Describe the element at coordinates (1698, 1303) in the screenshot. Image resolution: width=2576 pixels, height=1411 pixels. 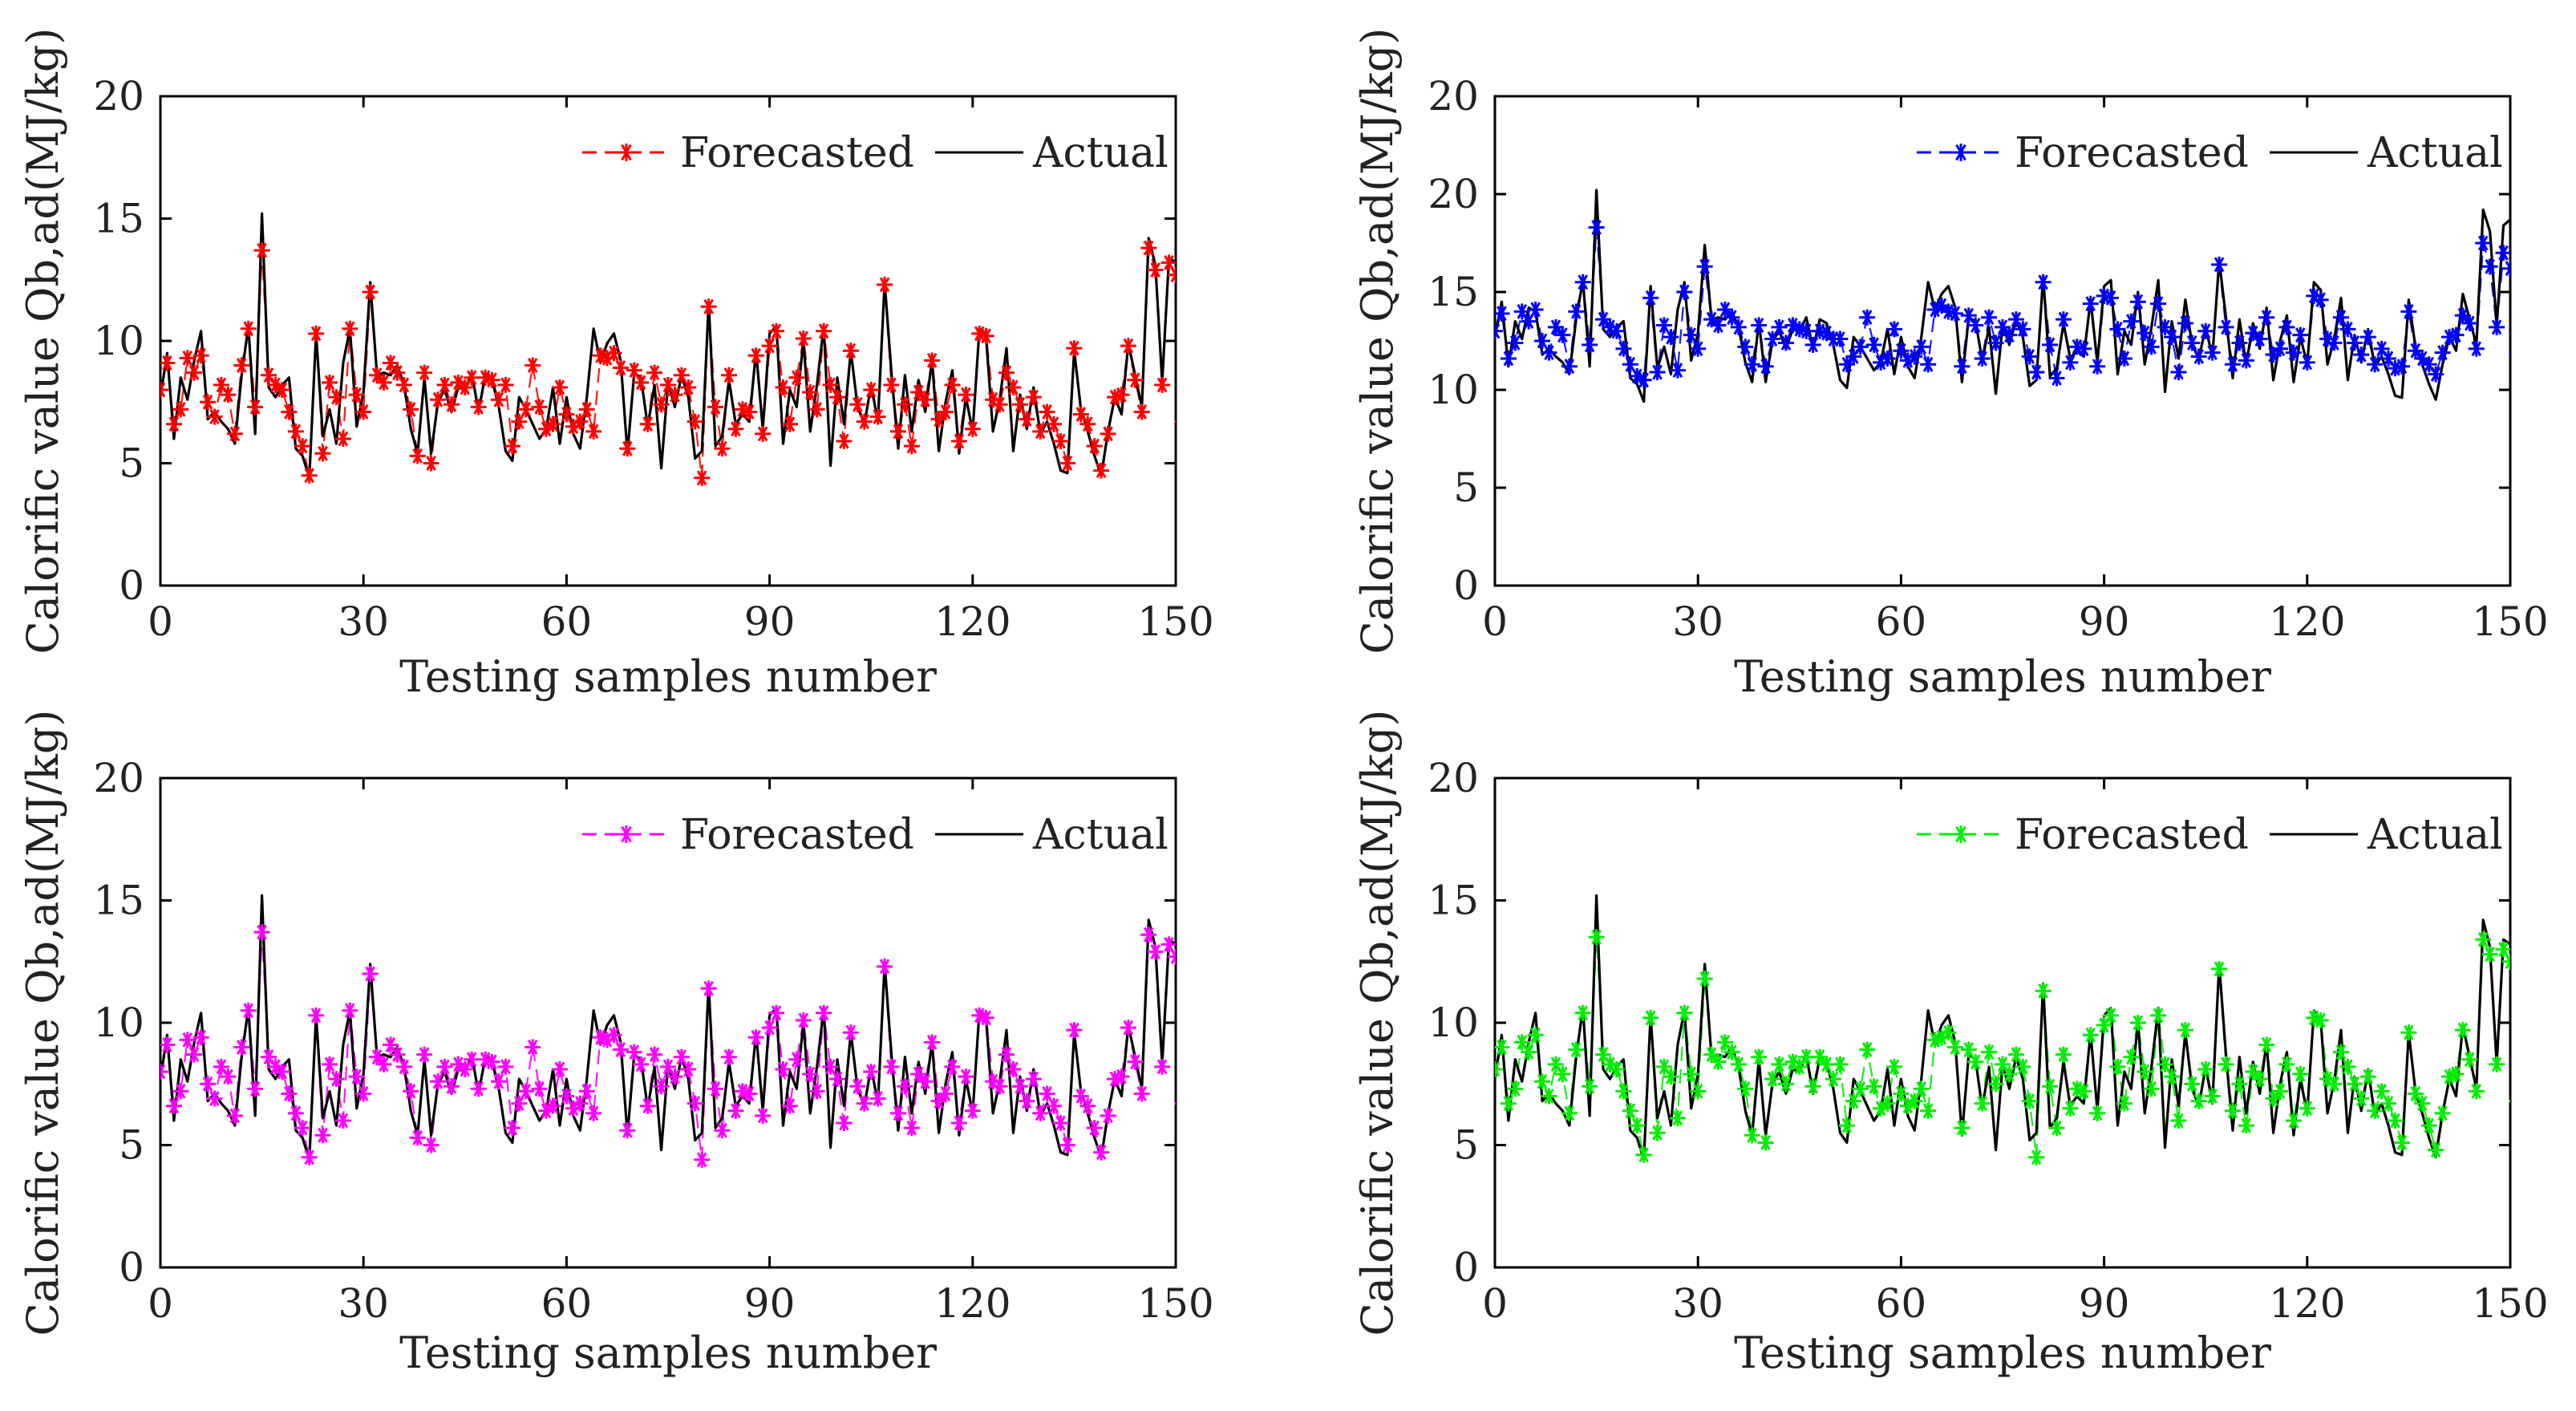
I see `x-tick-label: 30` at that location.